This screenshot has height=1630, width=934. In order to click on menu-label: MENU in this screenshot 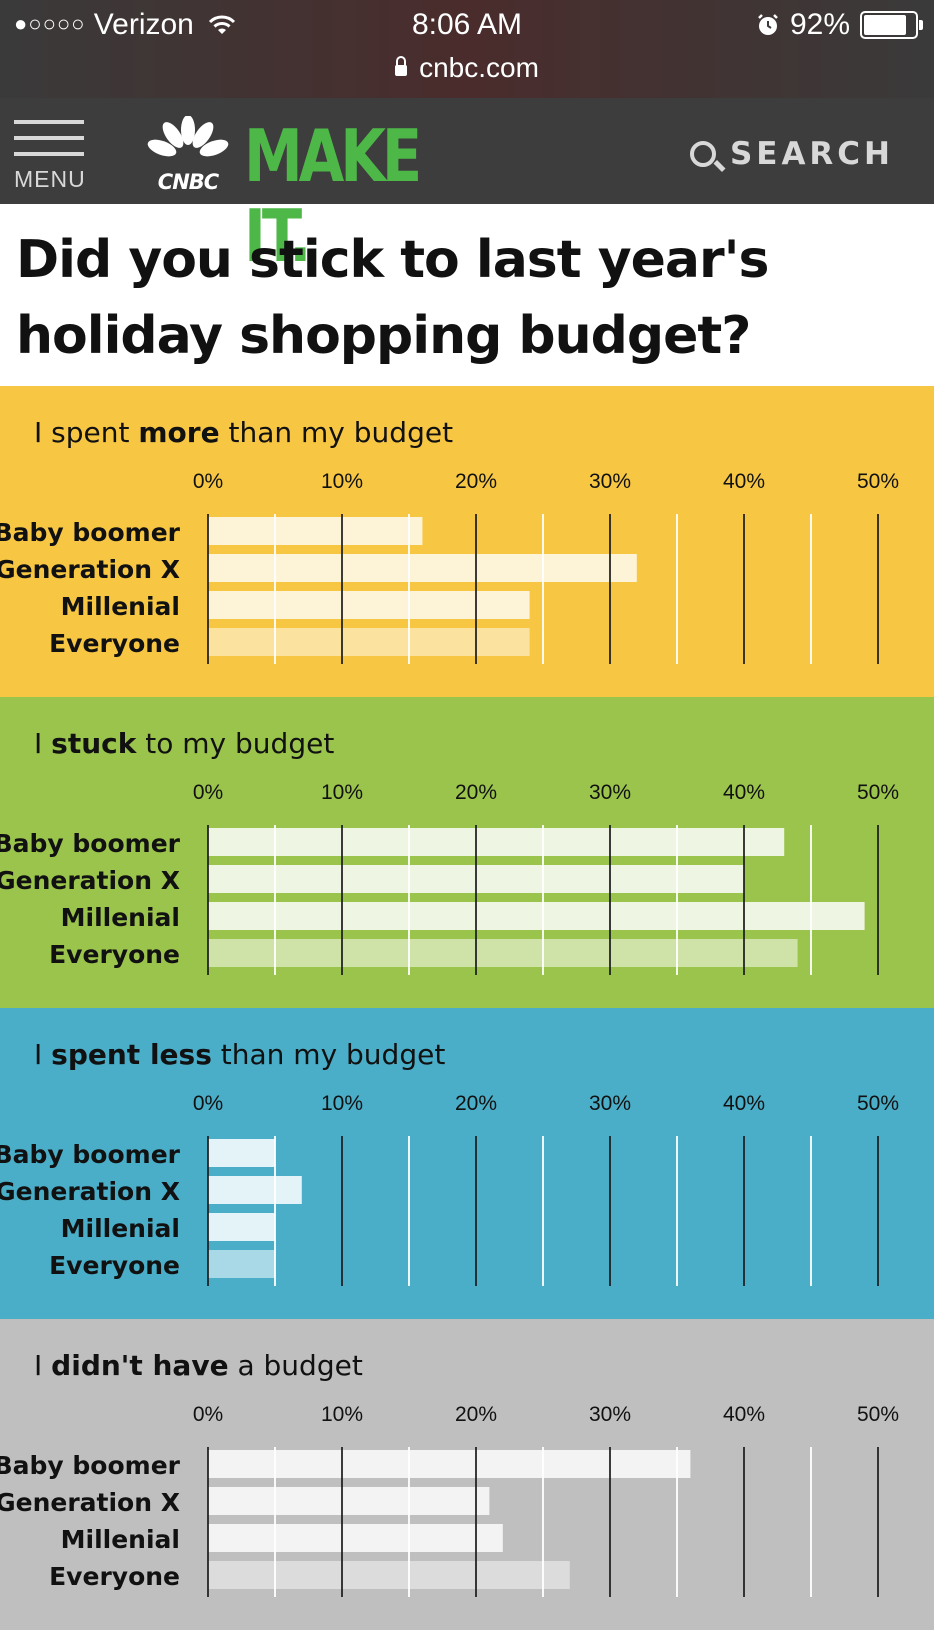, I will do `click(50, 179)`.